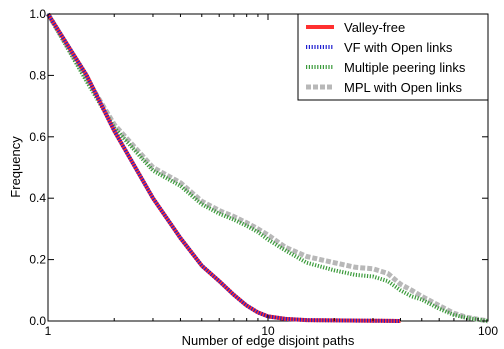  What do you see at coordinates (374, 27) in the screenshot?
I see `legend-label-1: Valley-free` at bounding box center [374, 27].